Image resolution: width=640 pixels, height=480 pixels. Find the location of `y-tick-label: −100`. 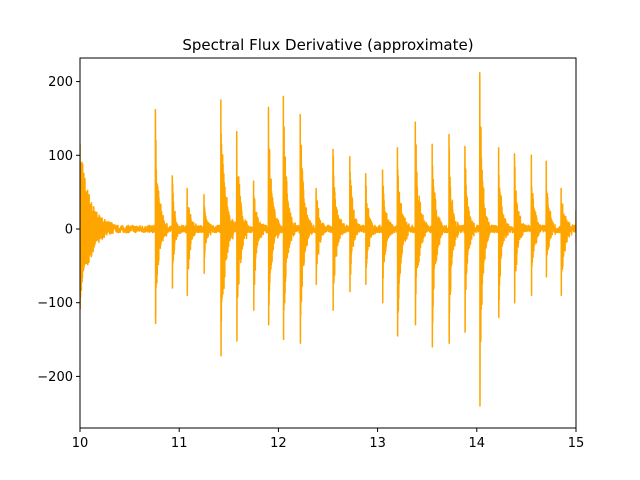

y-tick-label: −100 is located at coordinates (55, 303).